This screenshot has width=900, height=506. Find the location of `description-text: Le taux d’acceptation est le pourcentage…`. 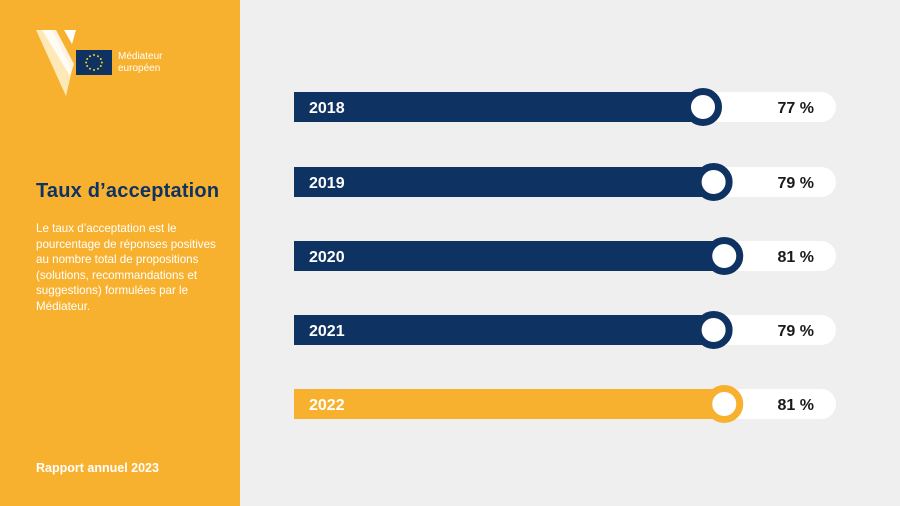

description-text: Le taux d’acceptation est le pourcentage… is located at coordinates (126, 267).